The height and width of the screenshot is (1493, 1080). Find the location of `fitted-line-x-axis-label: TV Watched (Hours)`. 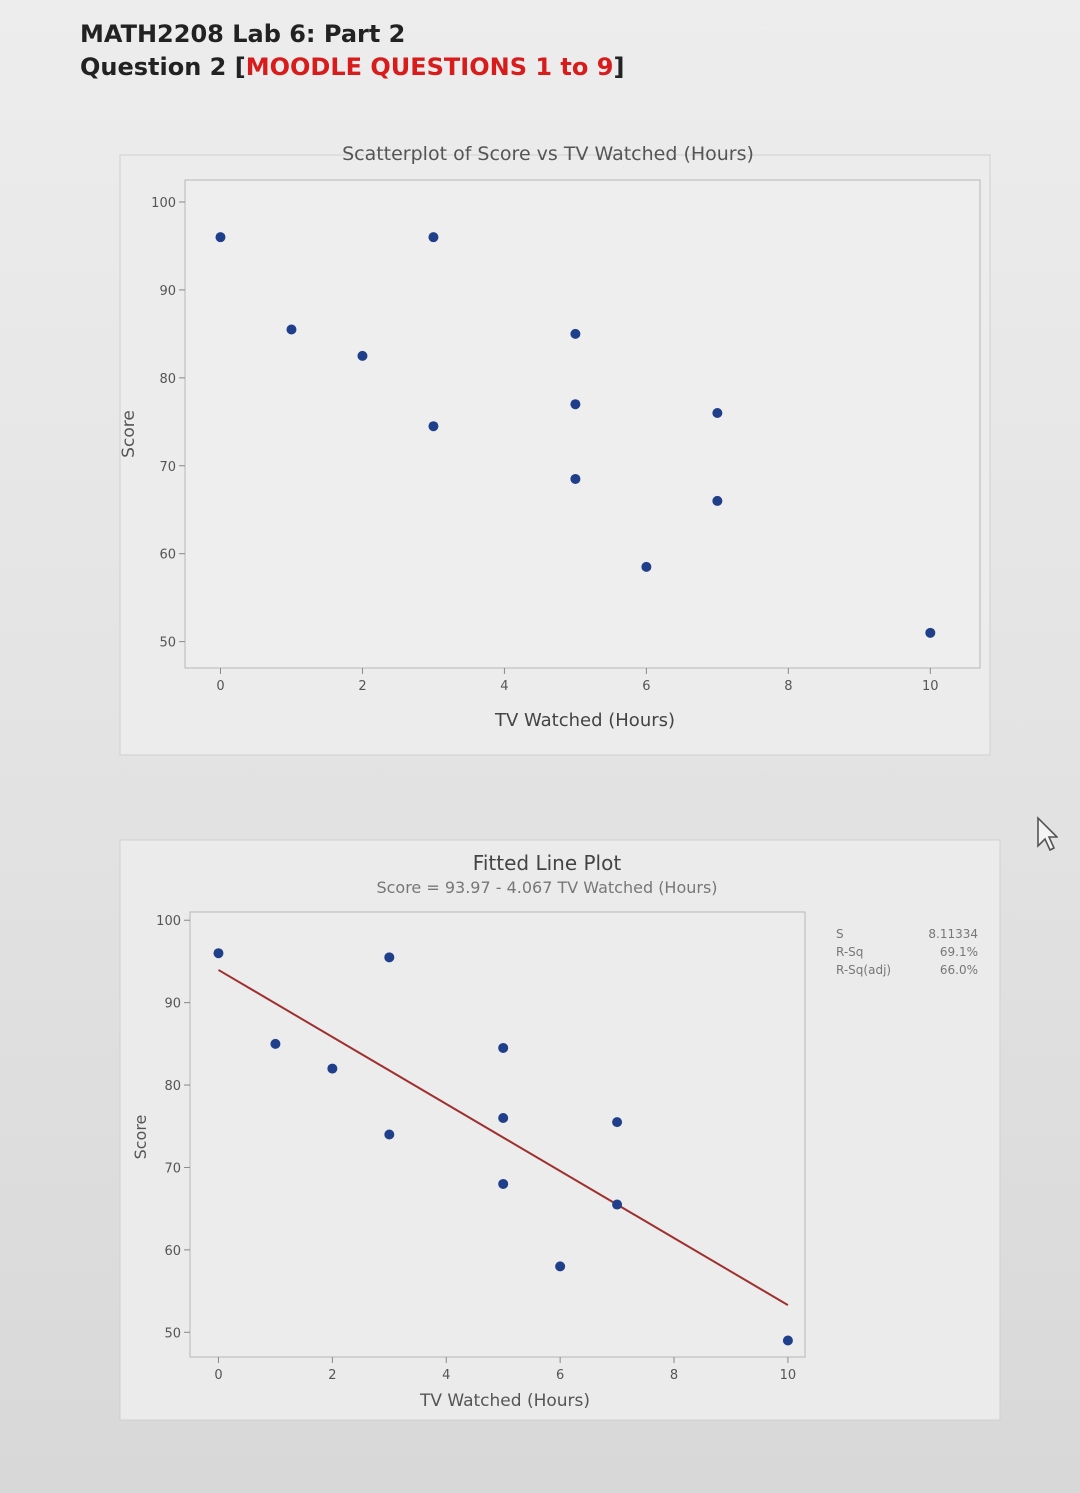

fitted-line-x-axis-label: TV Watched (Hours) is located at coordinates (504, 1401).